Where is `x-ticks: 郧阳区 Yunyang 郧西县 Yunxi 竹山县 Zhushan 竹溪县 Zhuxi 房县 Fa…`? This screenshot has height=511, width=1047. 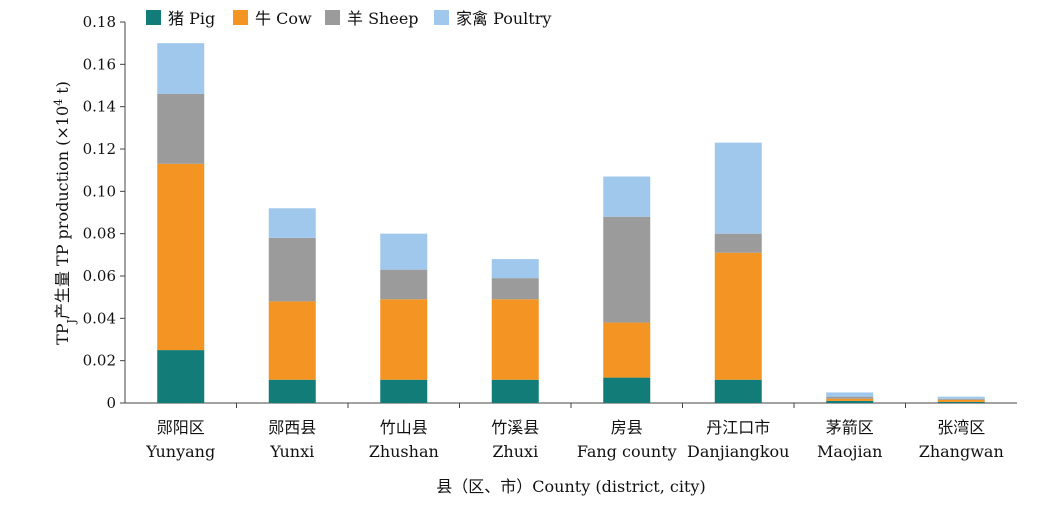 x-ticks: 郧阳区 Yunyang 郧西县 Yunxi 竹山县 Zhushan 竹溪县 Zhuxi 房县 Fa… is located at coordinates (574, 432).